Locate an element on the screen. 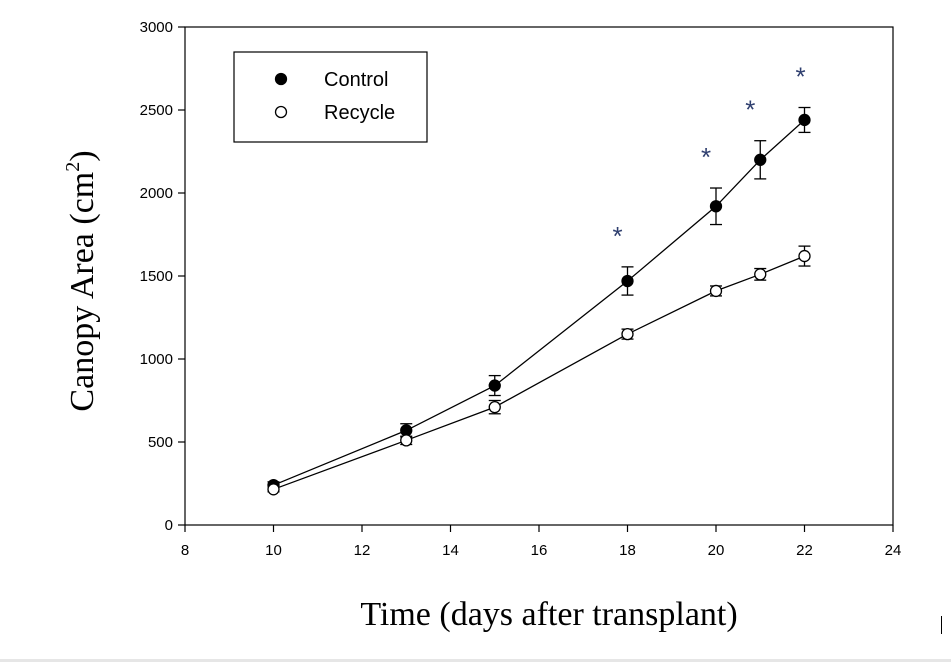 Image resolution: width=951 pixels, height=667 pixels. legend-marker-recycle is located at coordinates (281, 112).